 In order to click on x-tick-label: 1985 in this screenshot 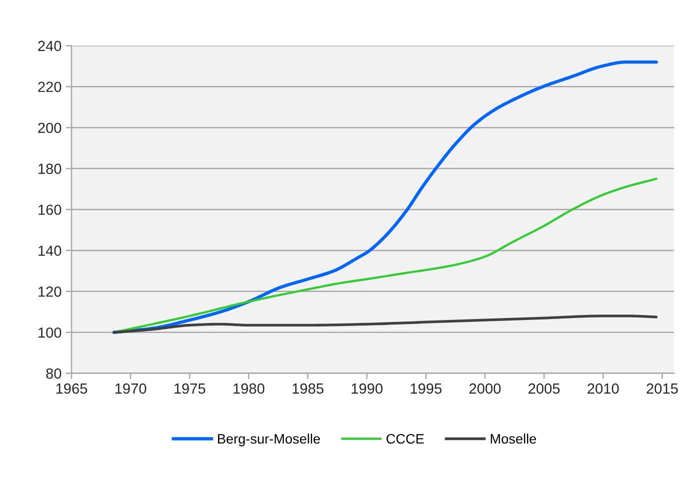, I will do `click(308, 388)`.